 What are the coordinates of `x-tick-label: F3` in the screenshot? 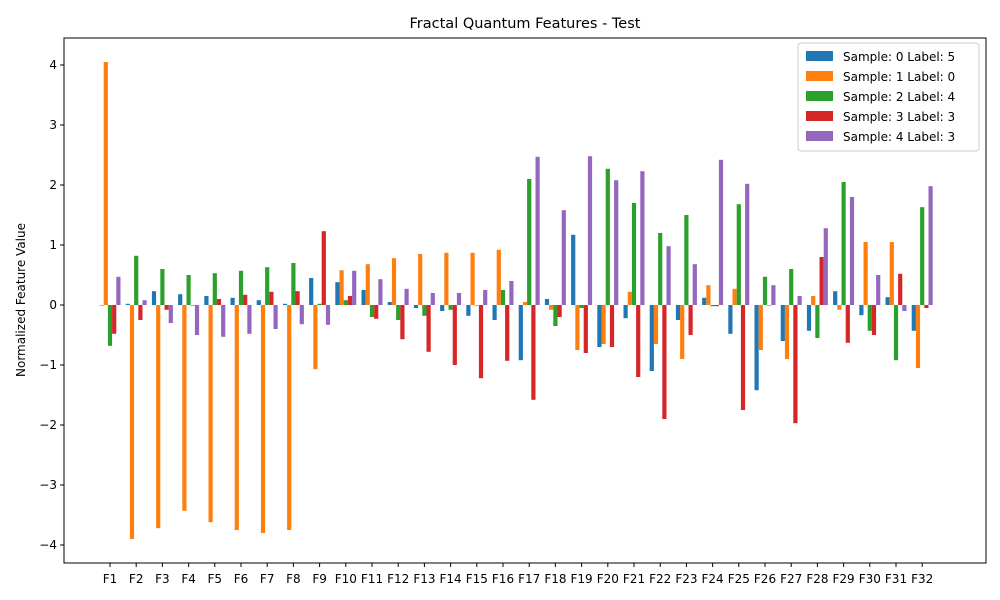 It's located at (162, 579).